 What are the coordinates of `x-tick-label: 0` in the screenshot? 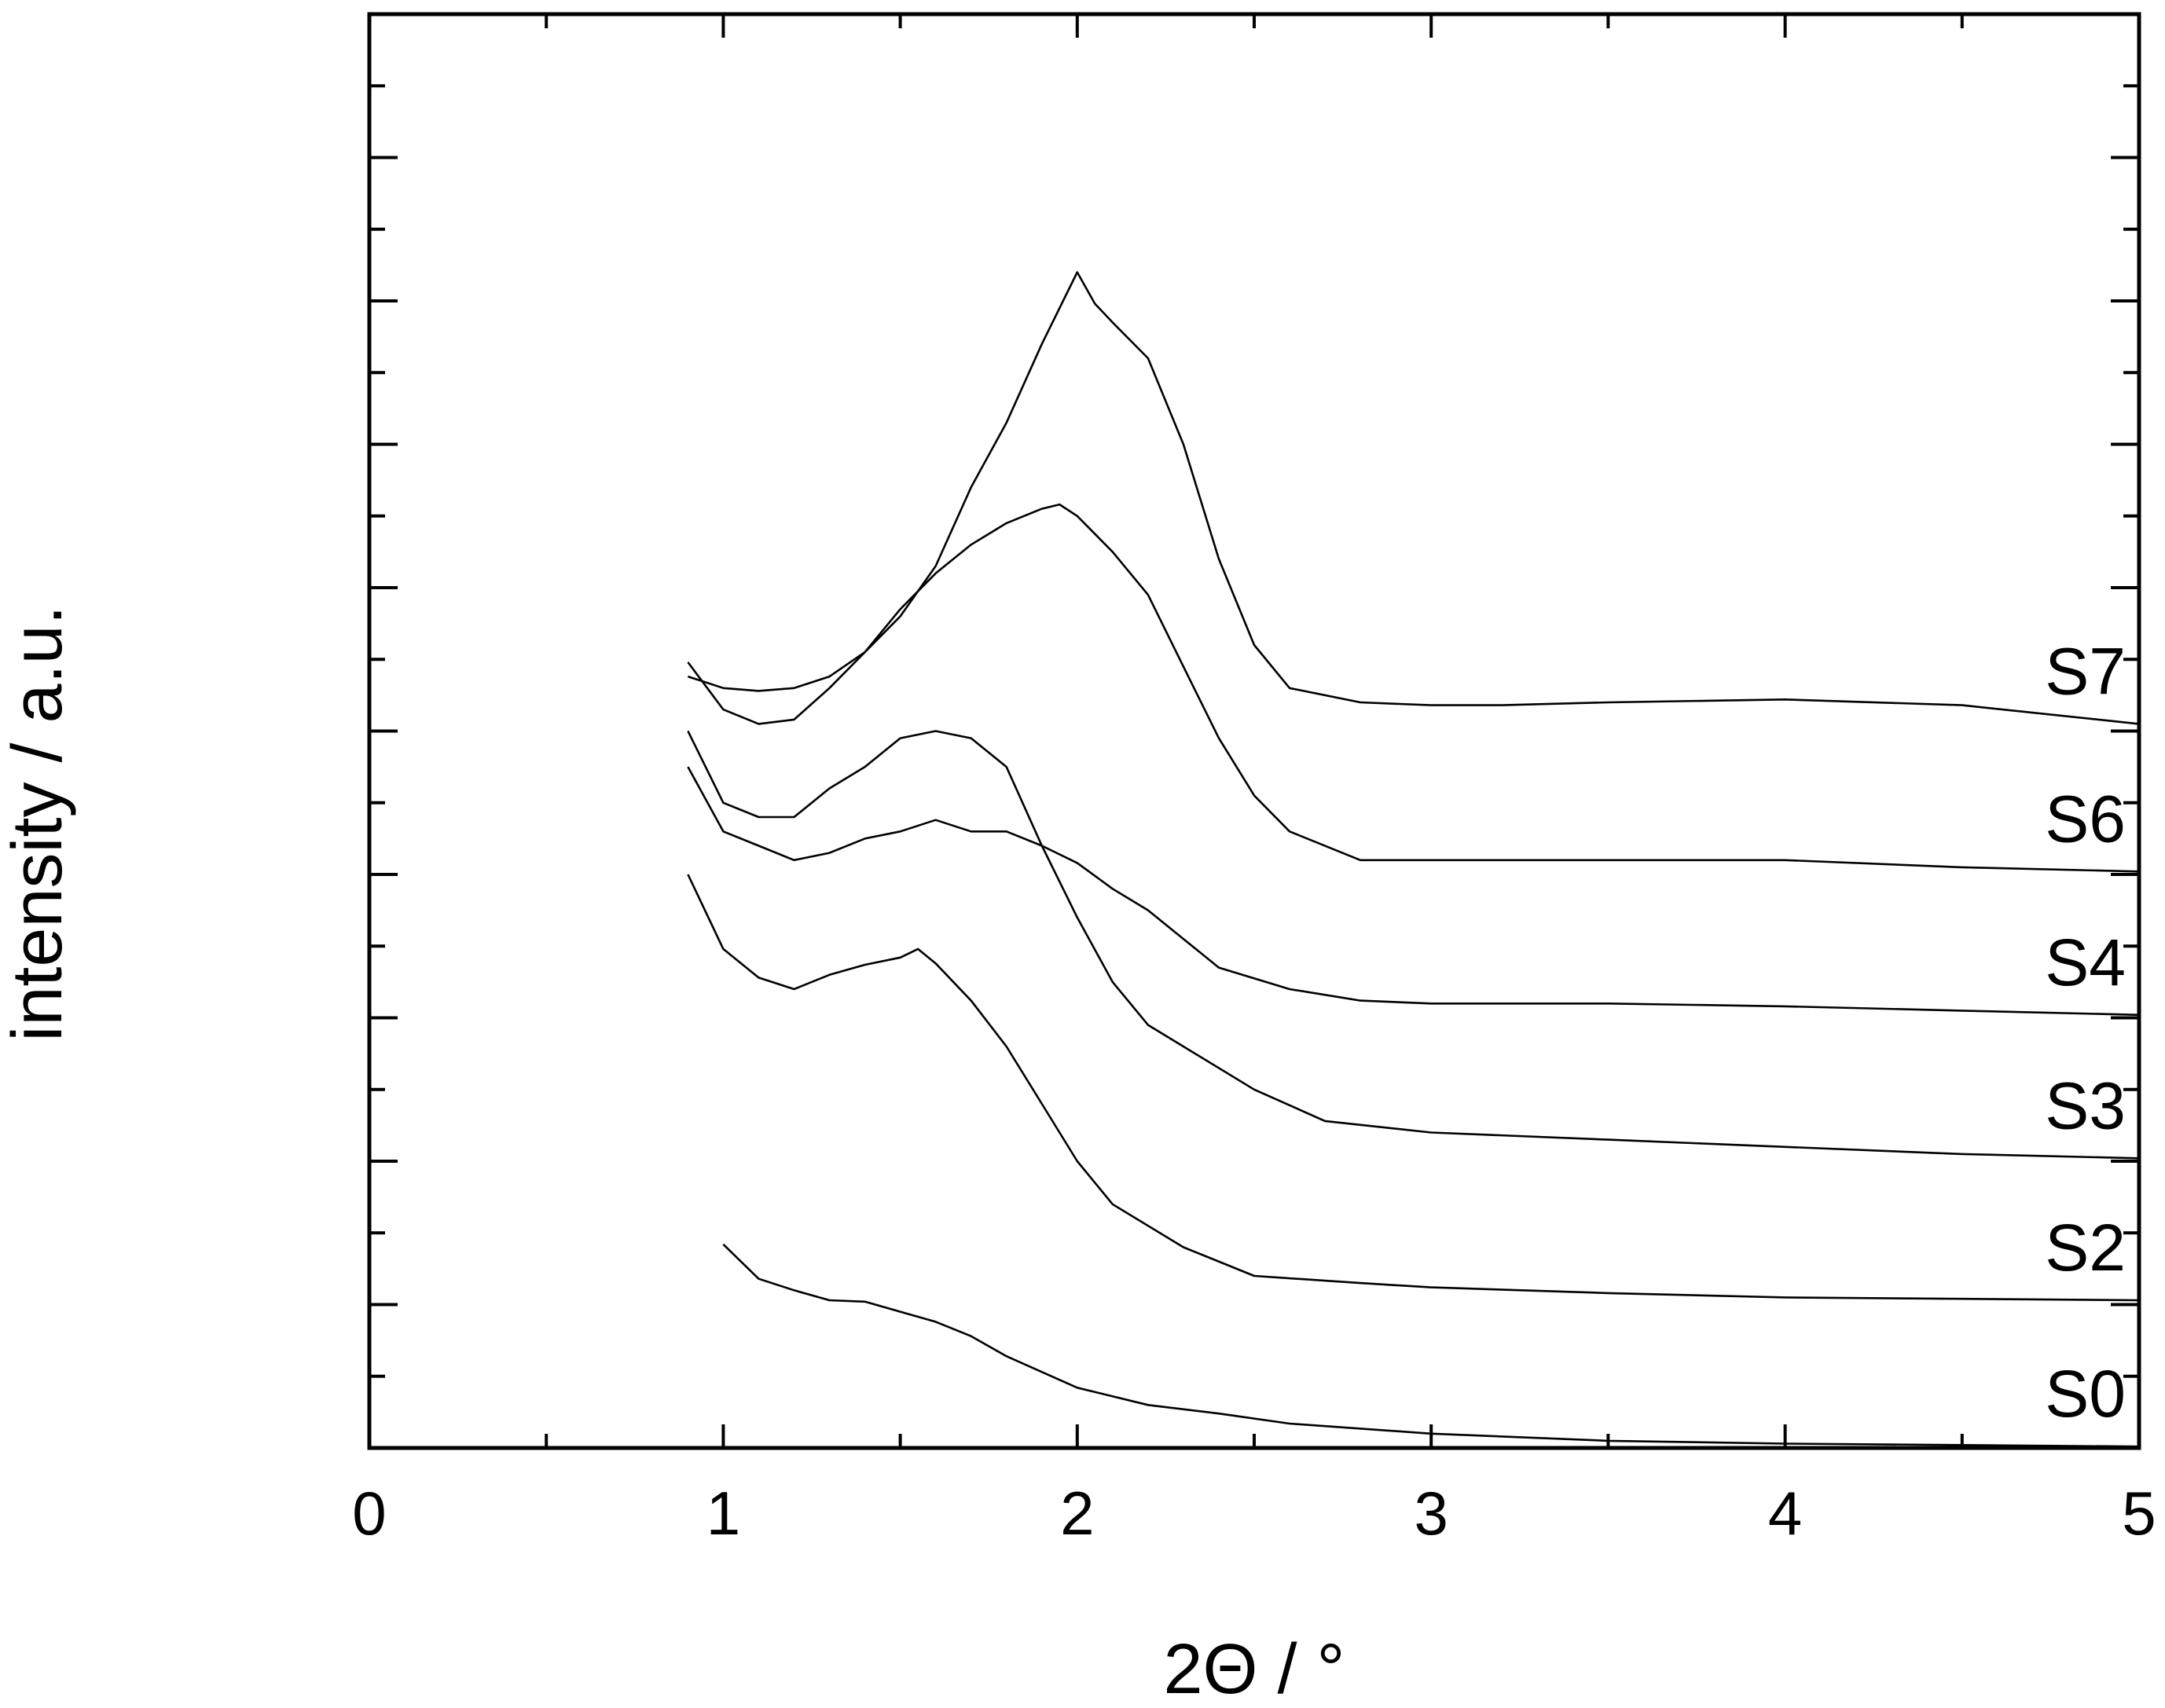 It's located at (369, 1513).